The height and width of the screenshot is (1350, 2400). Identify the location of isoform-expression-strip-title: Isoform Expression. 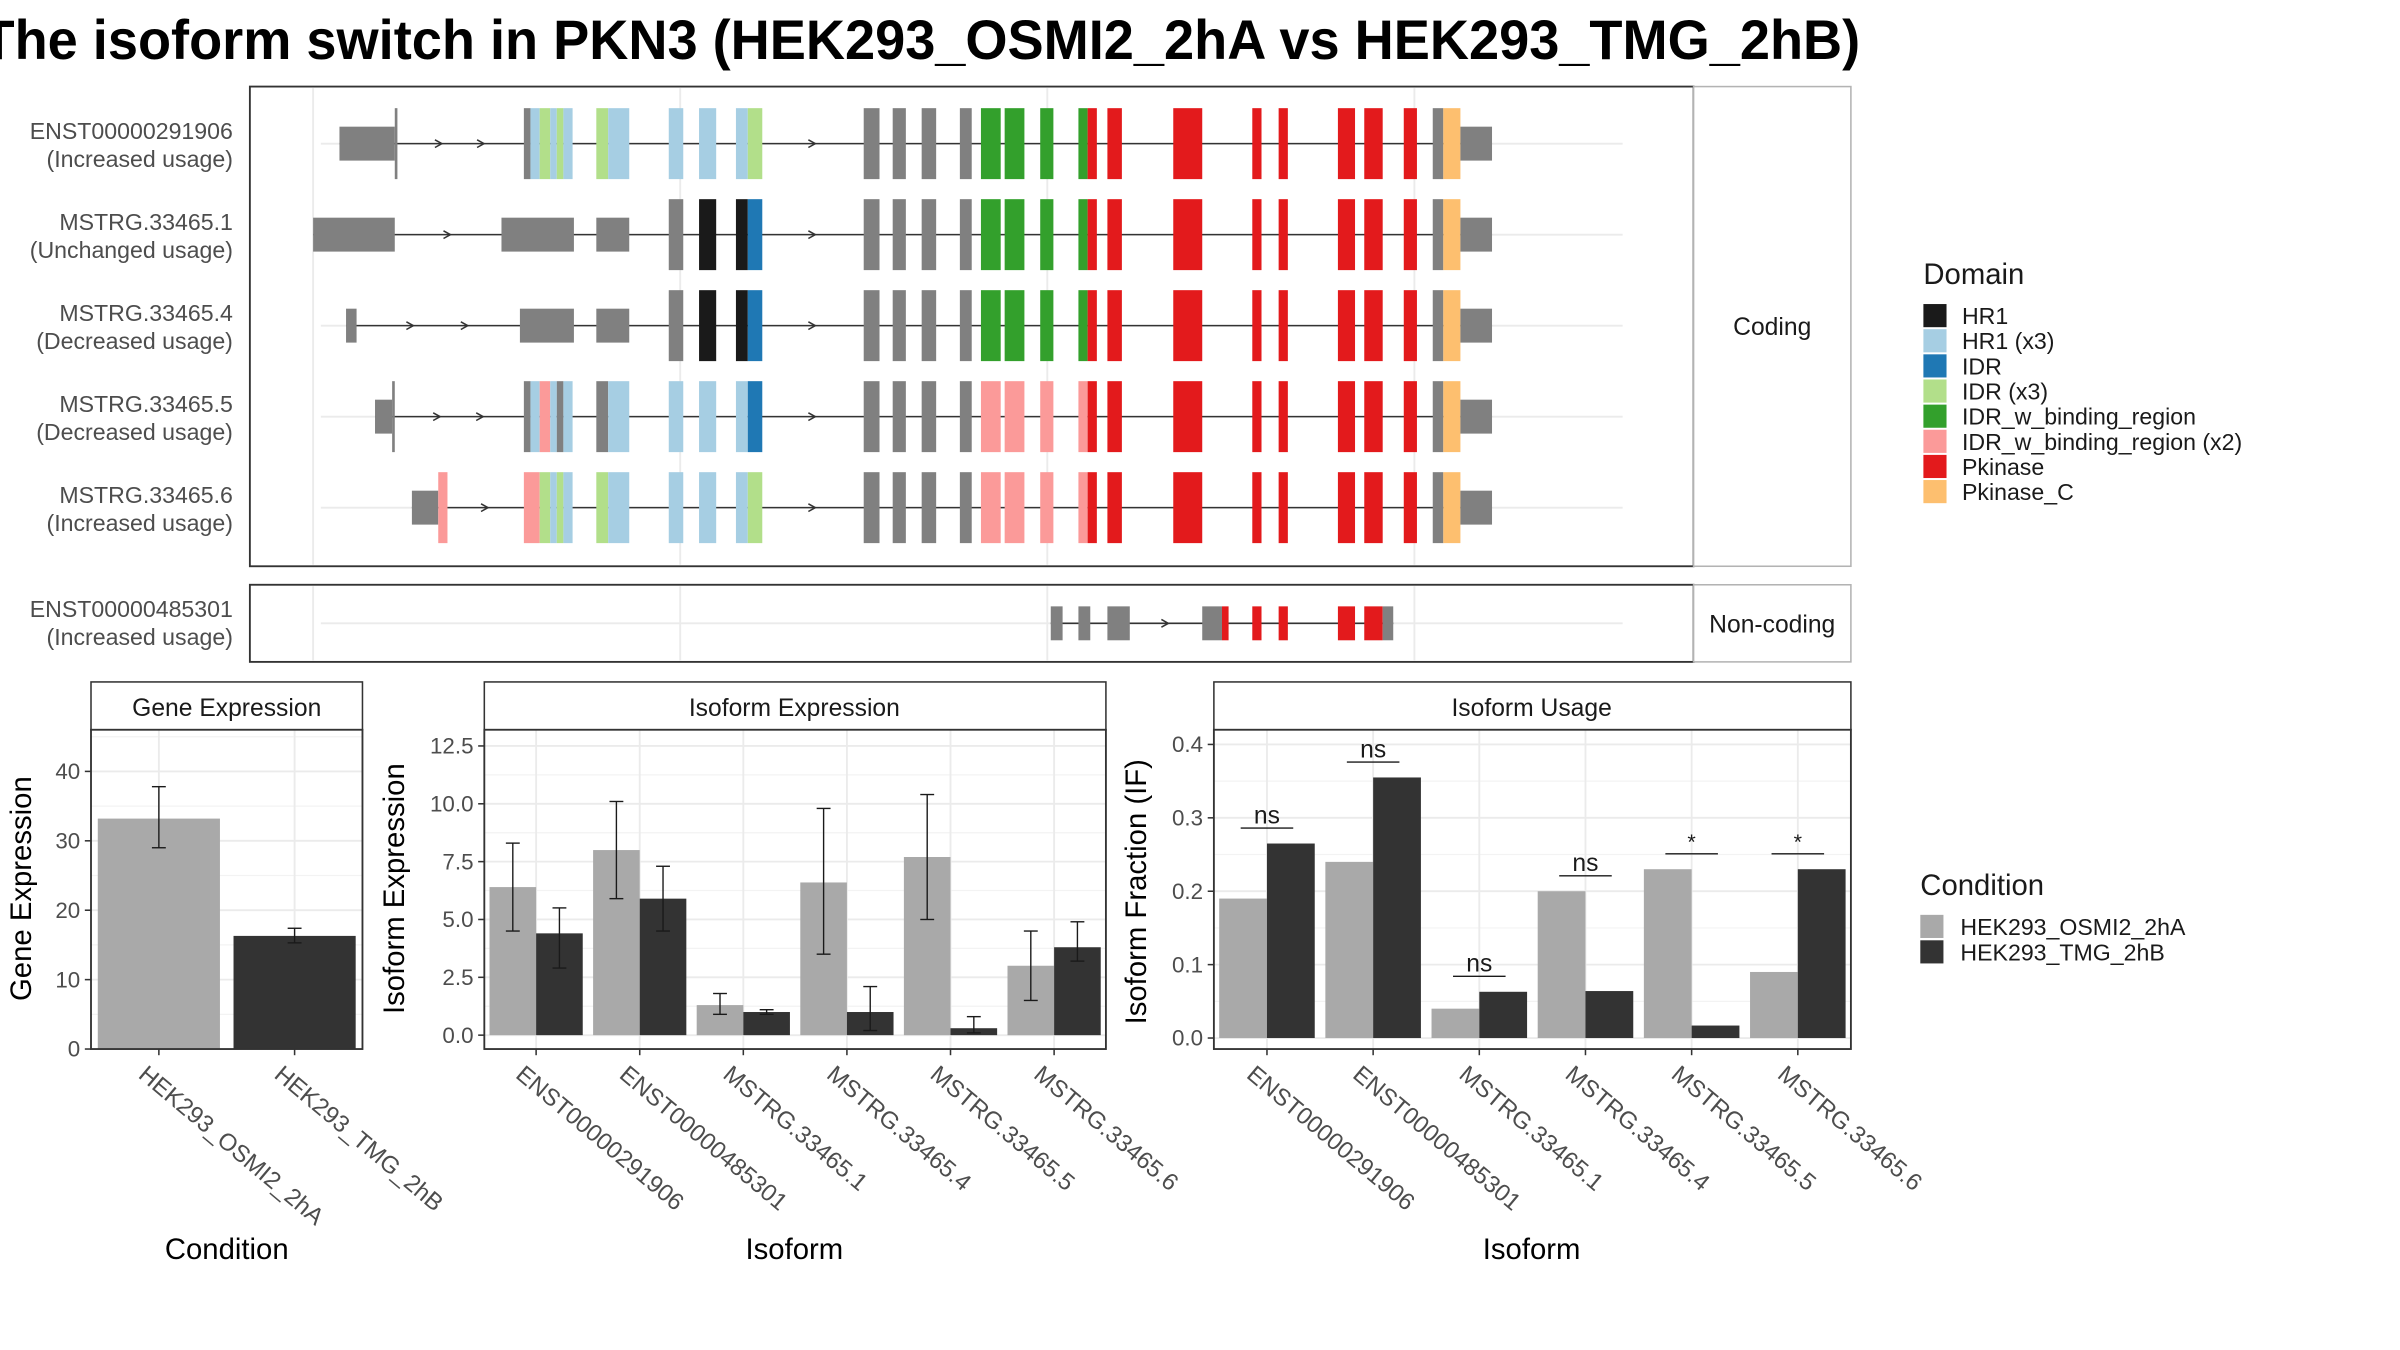
(794, 708).